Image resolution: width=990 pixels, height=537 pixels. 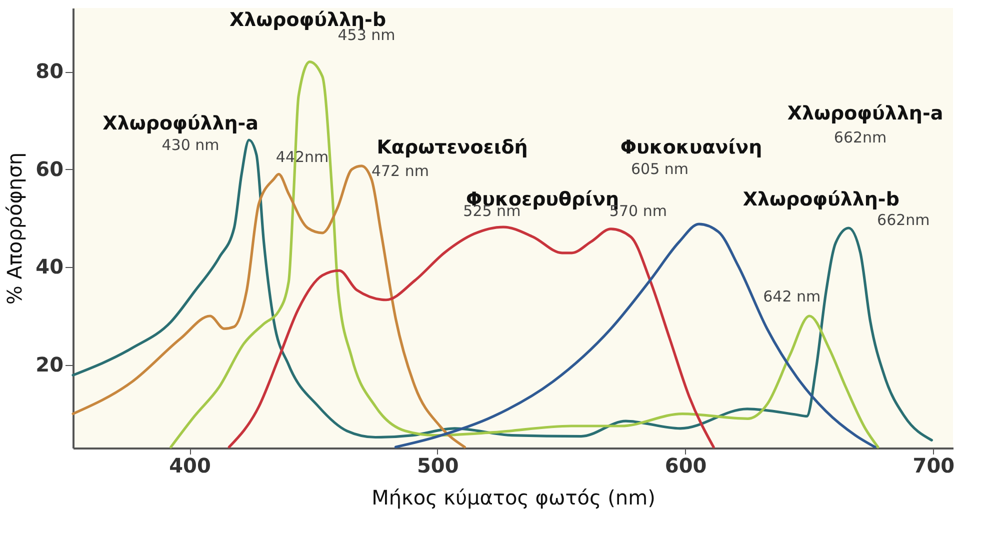 I want to click on x-axis-title: Μήκος κύματος φωτός (nm), so click(x=514, y=498).